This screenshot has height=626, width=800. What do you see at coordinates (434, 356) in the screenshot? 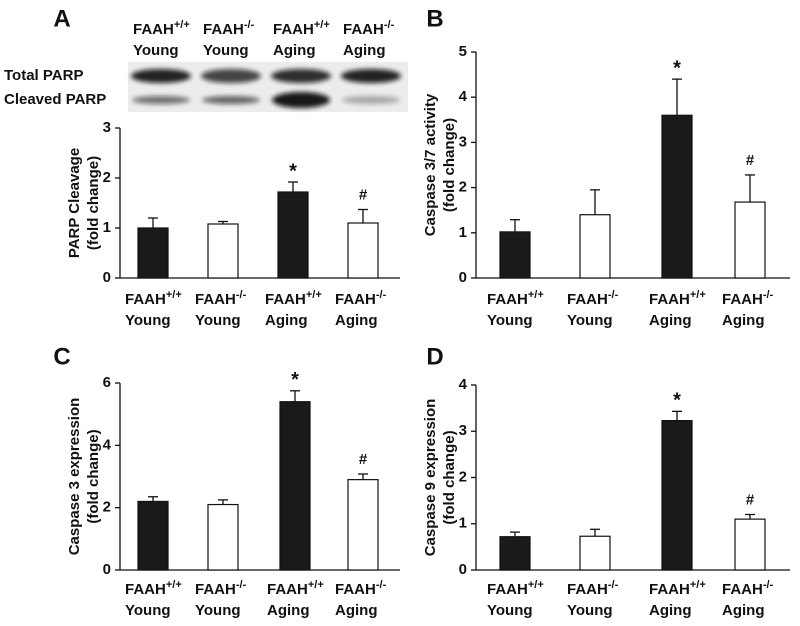
I see `panel-letter: D` at bounding box center [434, 356].